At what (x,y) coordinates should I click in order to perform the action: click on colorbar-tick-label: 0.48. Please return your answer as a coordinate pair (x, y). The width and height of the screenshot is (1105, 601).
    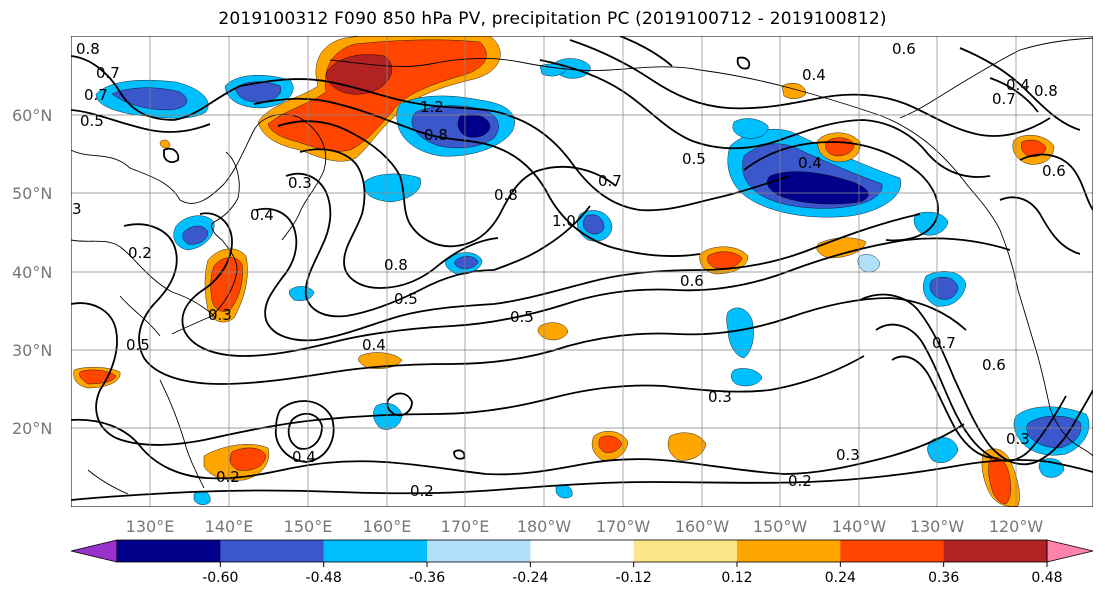
    Looking at the image, I should click on (1046, 578).